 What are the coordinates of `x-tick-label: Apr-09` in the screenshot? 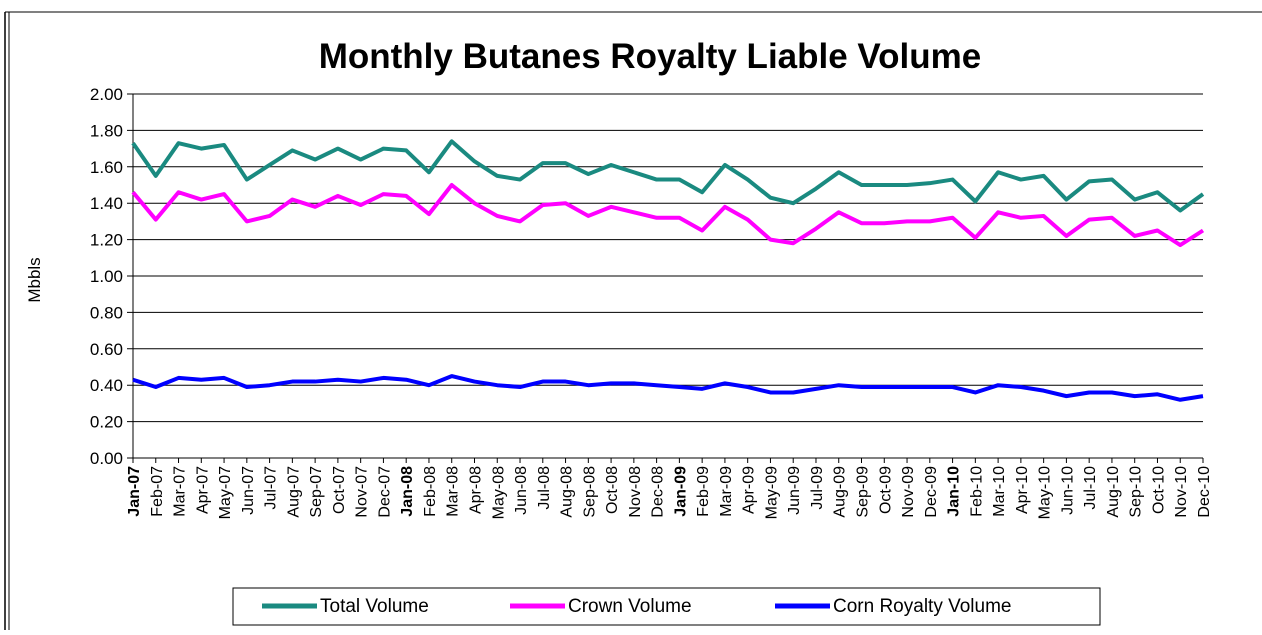 It's located at (749, 490).